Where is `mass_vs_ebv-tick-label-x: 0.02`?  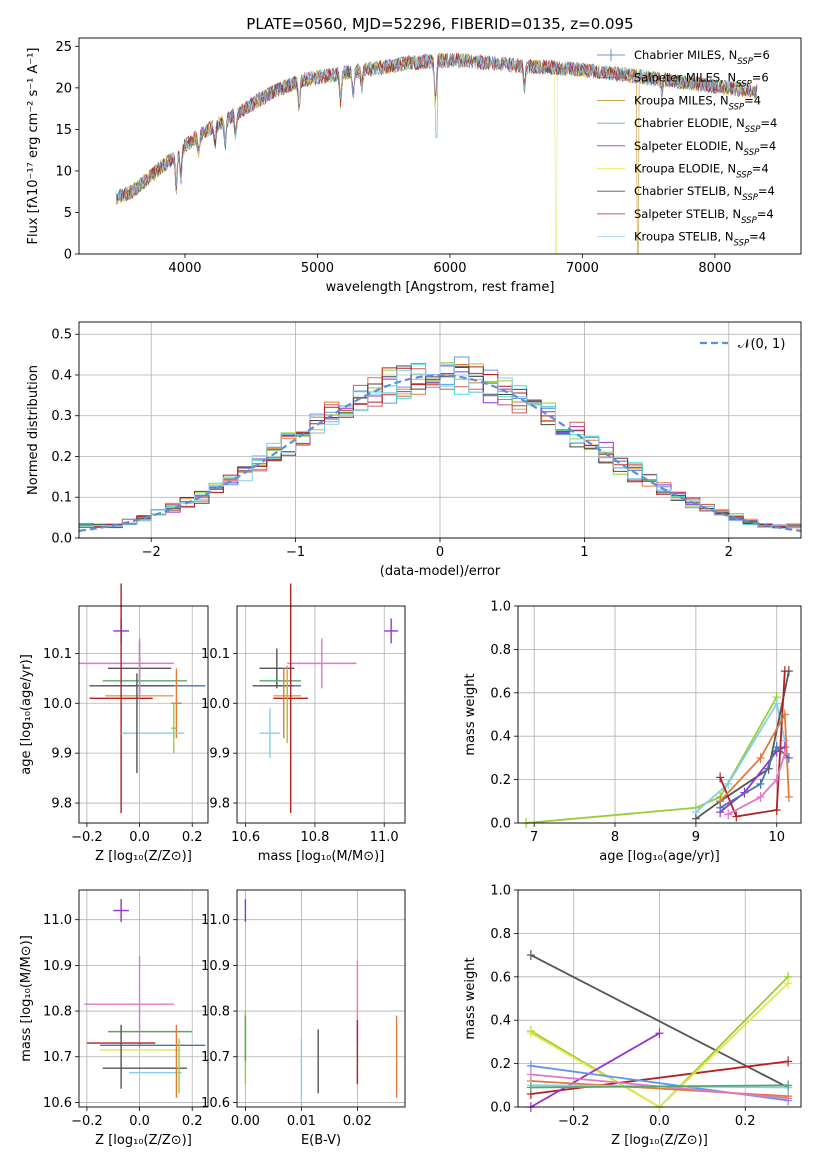
mass_vs_ebv-tick-label-x: 0.02 is located at coordinates (357, 1121).